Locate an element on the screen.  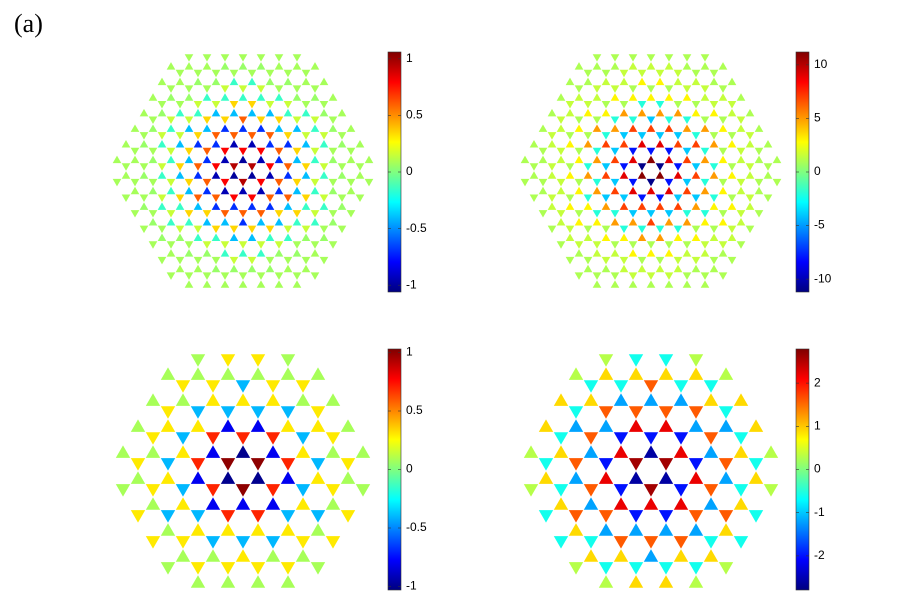
colorbar-tick-label: 0 is located at coordinates (817, 171).